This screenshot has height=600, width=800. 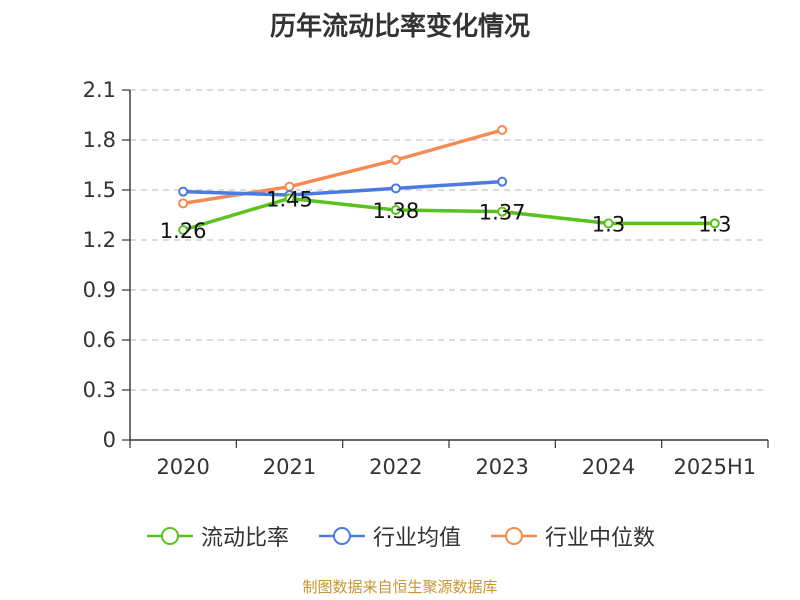 What do you see at coordinates (608, 467) in the screenshot?
I see `x-tick-label: 2024` at bounding box center [608, 467].